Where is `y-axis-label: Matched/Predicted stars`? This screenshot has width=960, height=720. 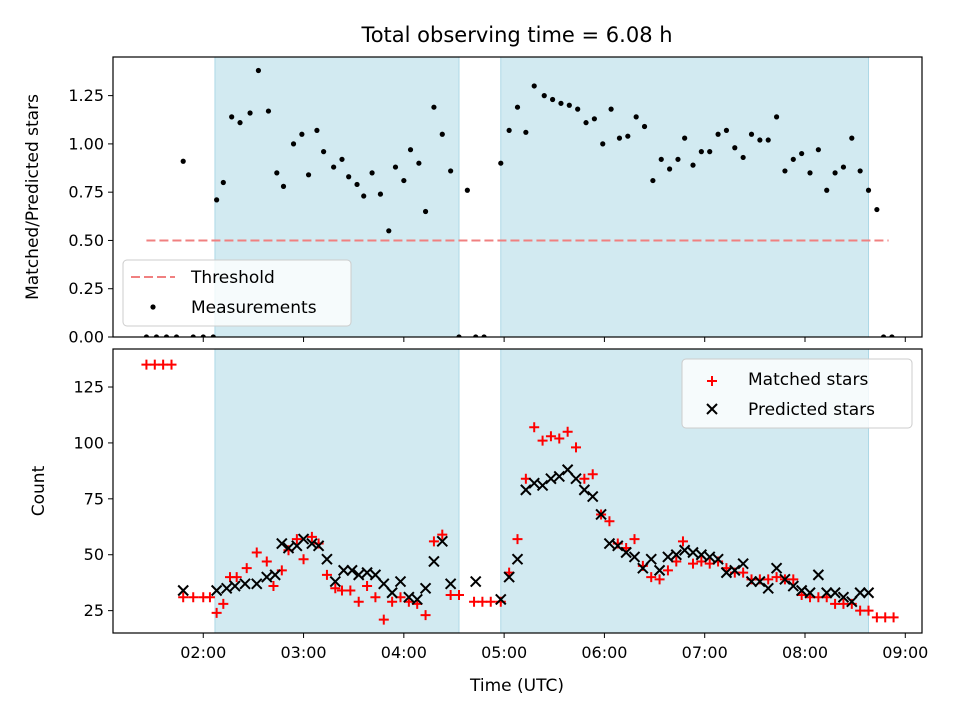 y-axis-label: Matched/Predicted stars is located at coordinates (33, 197).